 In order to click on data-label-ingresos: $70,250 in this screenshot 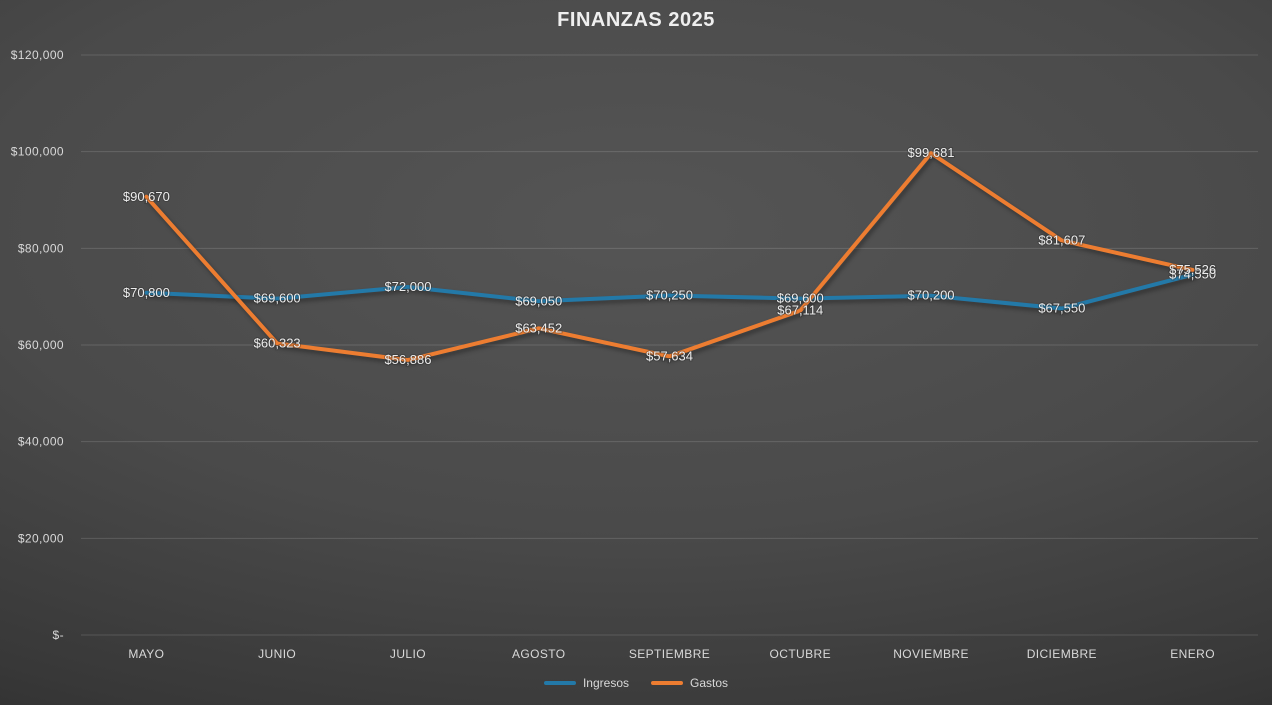, I will do `click(669, 294)`.